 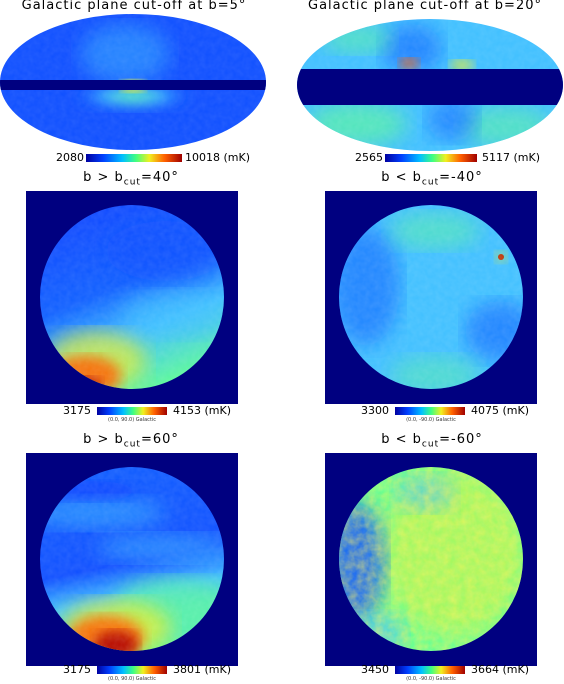 I want to click on panel-5-colorbar-max: 3801 (mK), so click(x=202, y=669).